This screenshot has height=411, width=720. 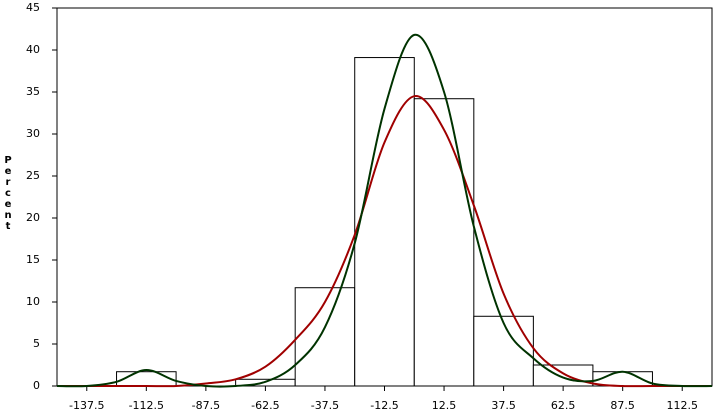 What do you see at coordinates (622, 405) in the screenshot?
I see `x-tick-label: 87.5` at bounding box center [622, 405].